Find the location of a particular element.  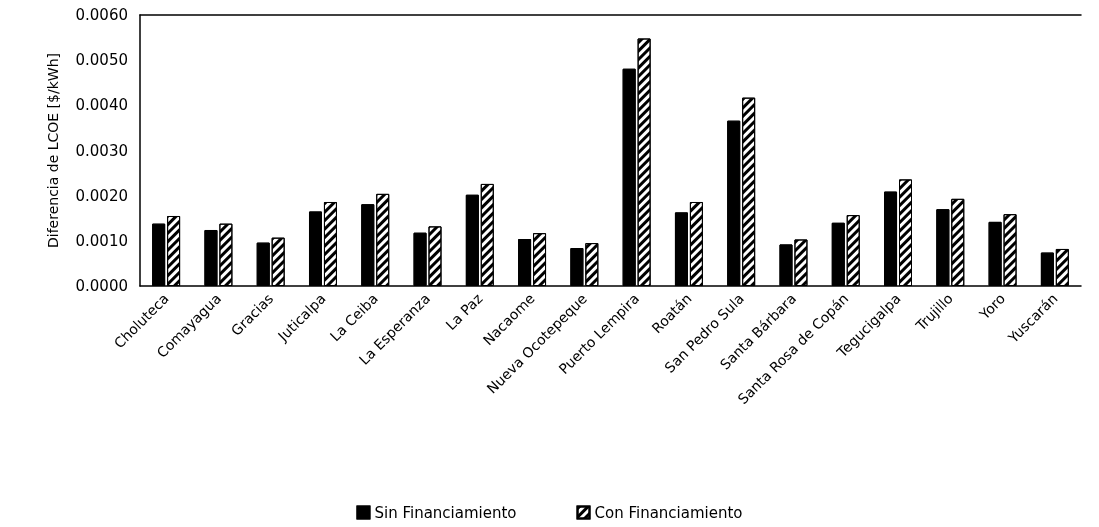

y-tick-label: 0.0000 is located at coordinates (101, 286).